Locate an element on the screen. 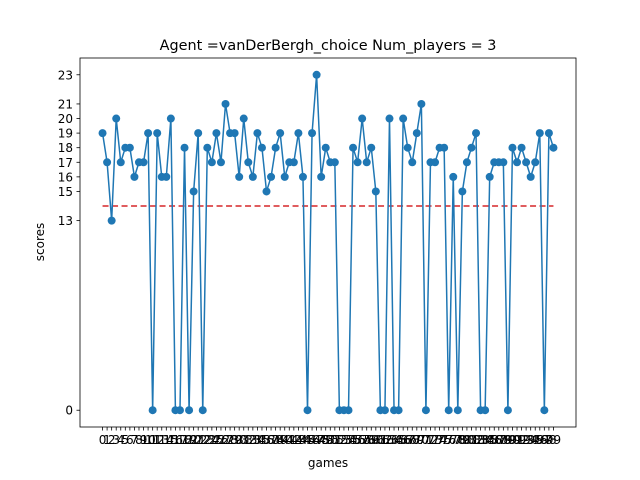 This screenshot has width=640, height=480. x-tick-label: 6 is located at coordinates (130, 440).